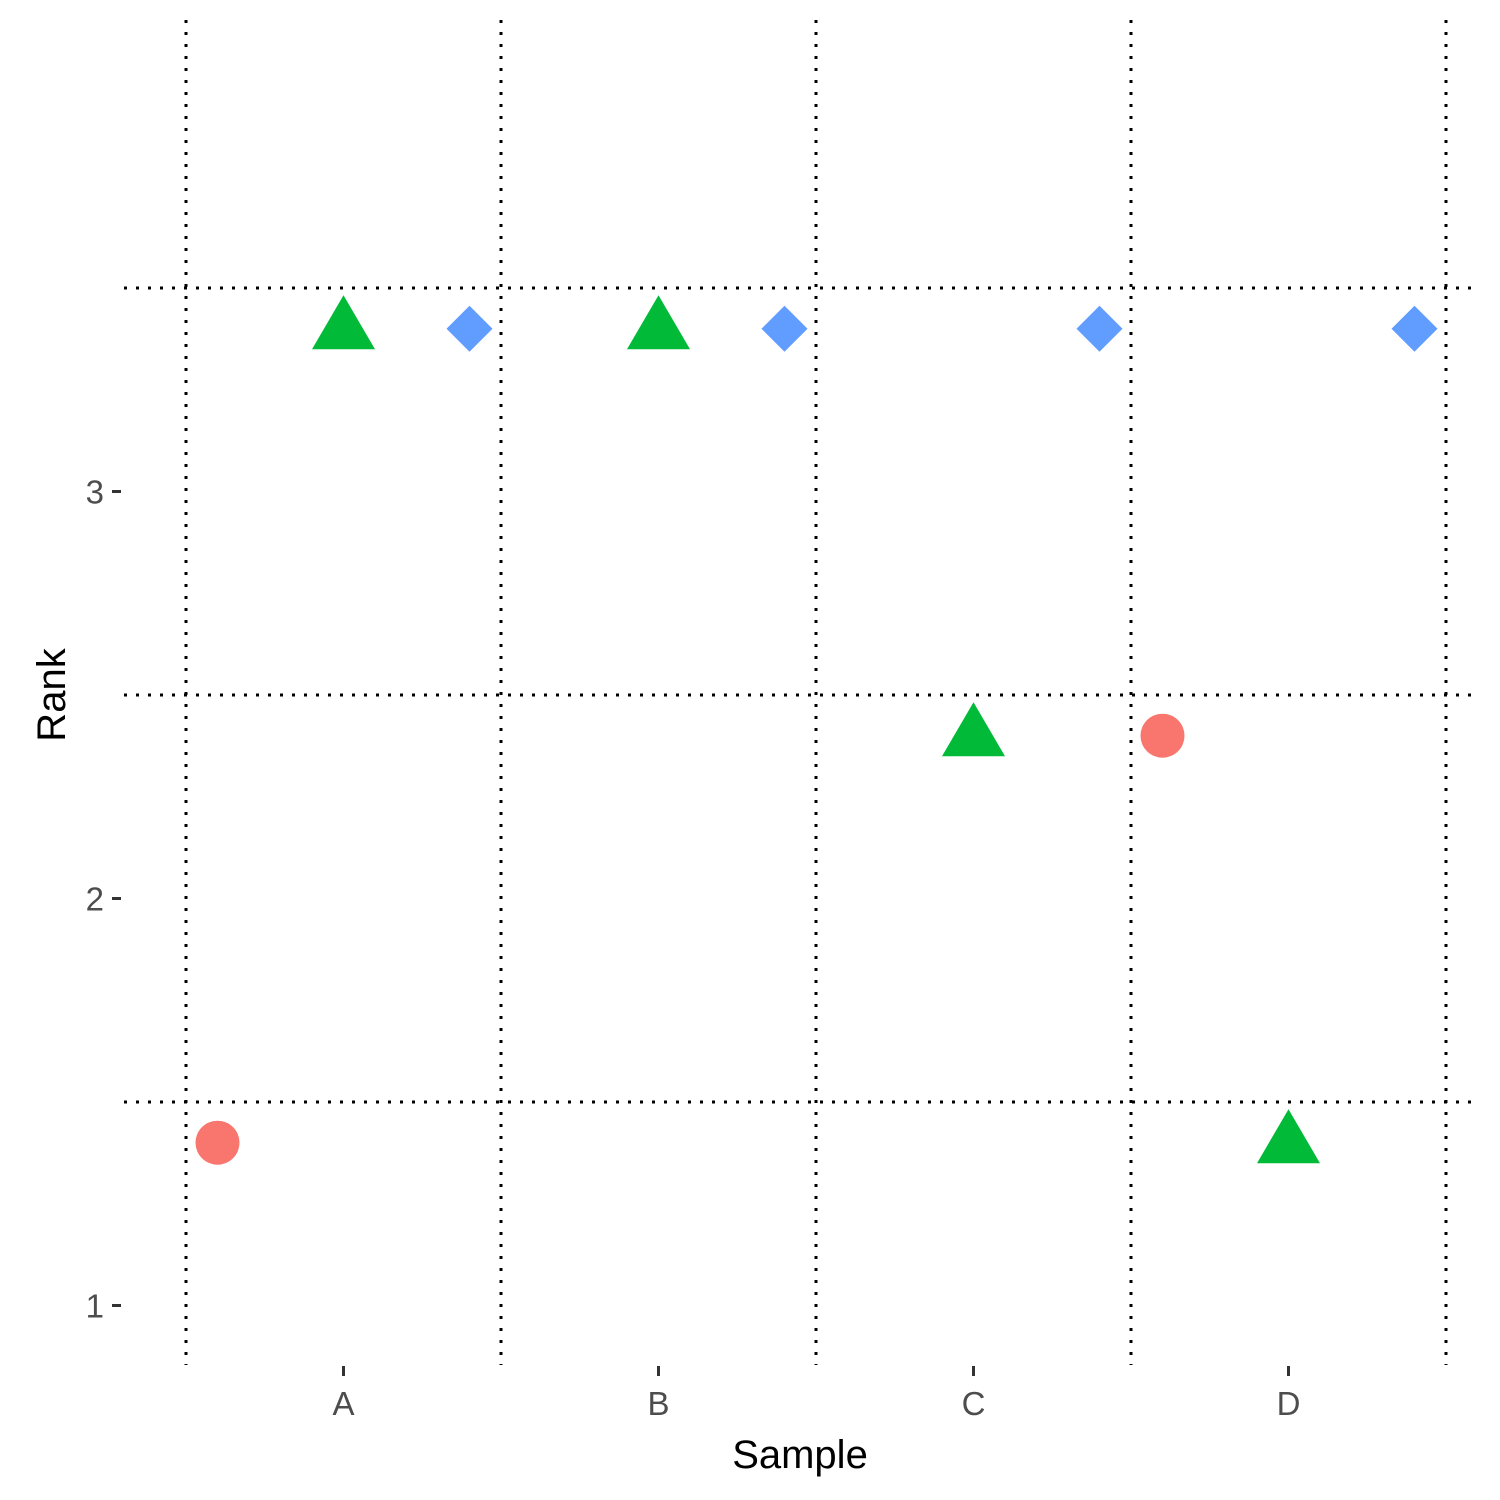 Image resolution: width=1500 pixels, height=1500 pixels. What do you see at coordinates (52, 694) in the screenshot?
I see `y-axis-title: Rank` at bounding box center [52, 694].